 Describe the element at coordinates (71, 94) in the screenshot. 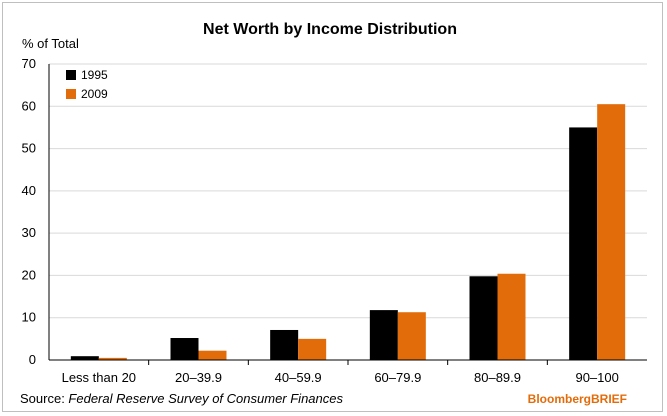

I see `legend-swatch-2009` at that location.